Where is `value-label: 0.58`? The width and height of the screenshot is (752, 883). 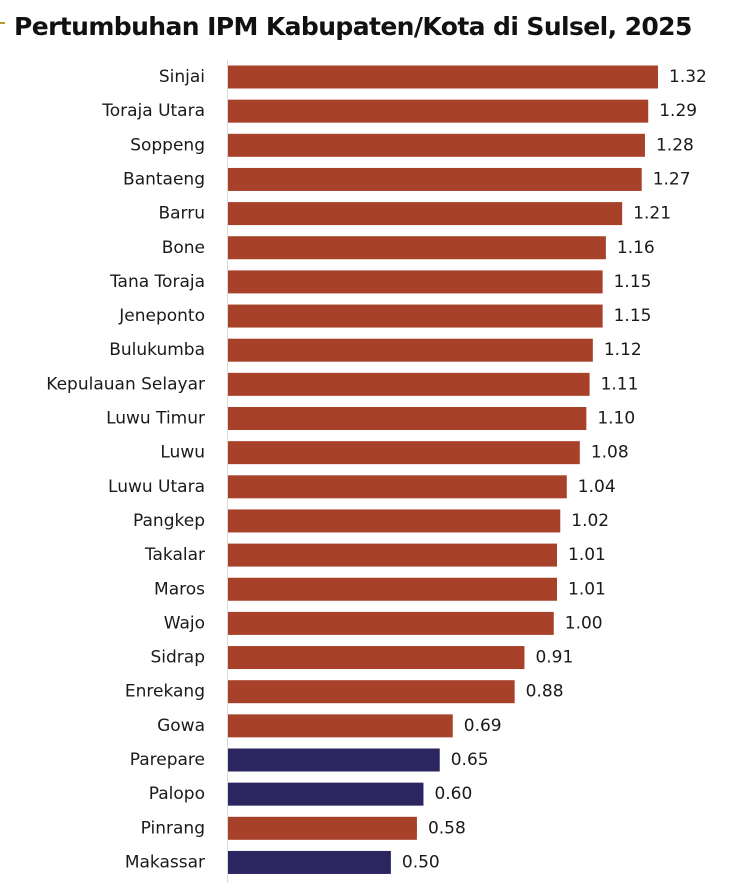 value-label: 0.58 is located at coordinates (447, 828).